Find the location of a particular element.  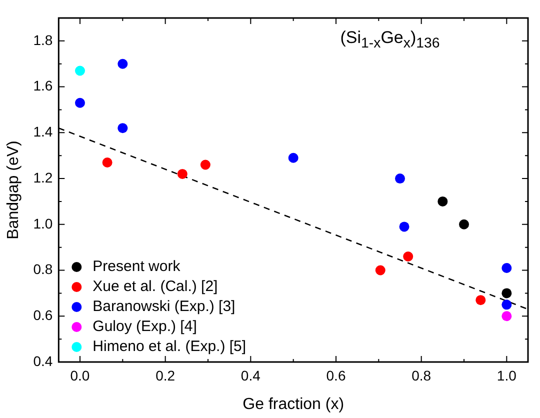

legend-label: Baranowski (Exp.) [3] is located at coordinates (164, 307).